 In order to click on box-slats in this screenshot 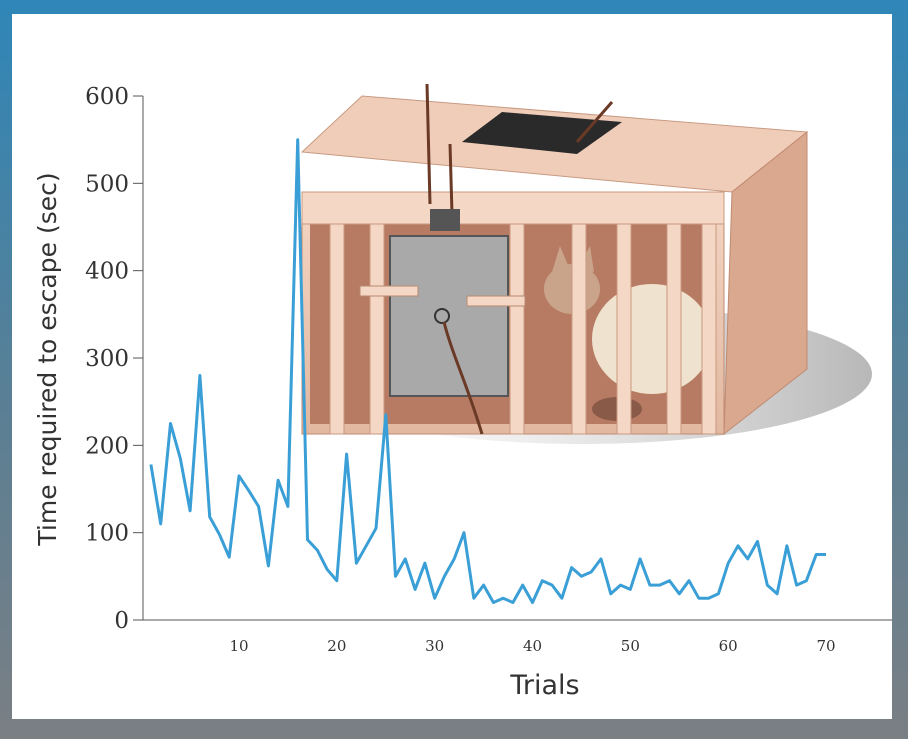, I will do `click(523, 313)`.